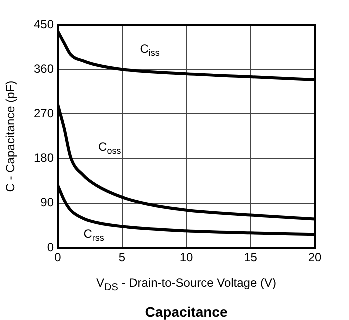 The width and height of the screenshot is (349, 320). I want to click on y-tick-label: 0, so click(50, 247).